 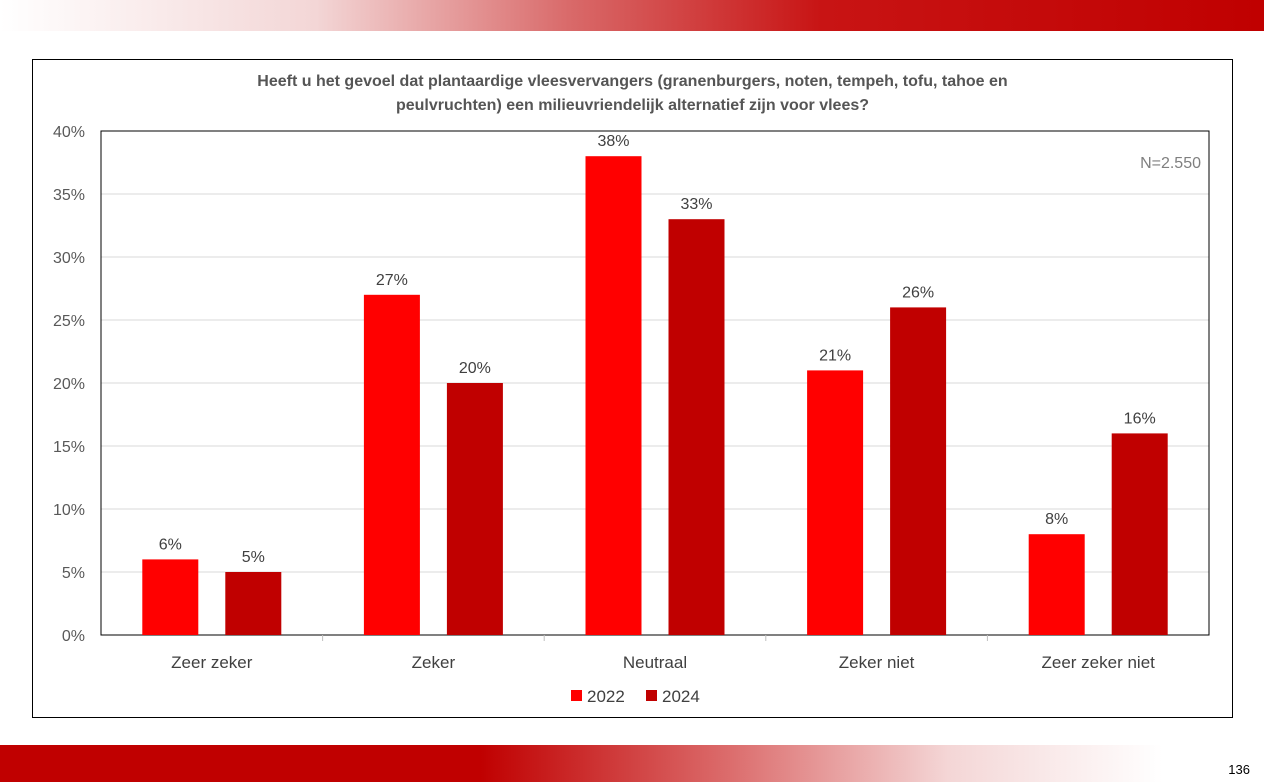 I want to click on x-tick-label: Zeker niet, so click(x=877, y=662).